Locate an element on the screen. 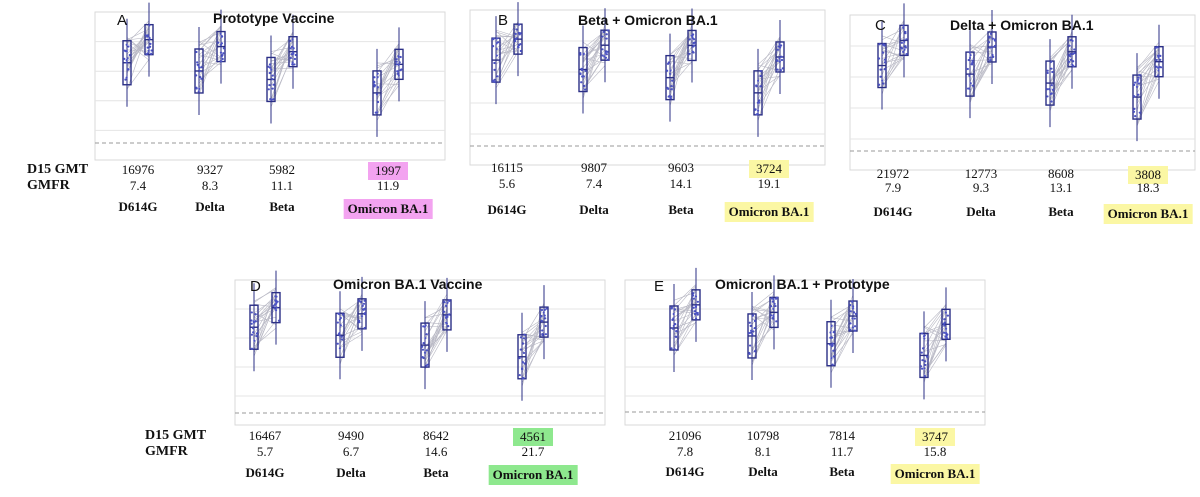 This screenshot has width=1200, height=497. gmfr-value: 7.9 is located at coordinates (893, 187).